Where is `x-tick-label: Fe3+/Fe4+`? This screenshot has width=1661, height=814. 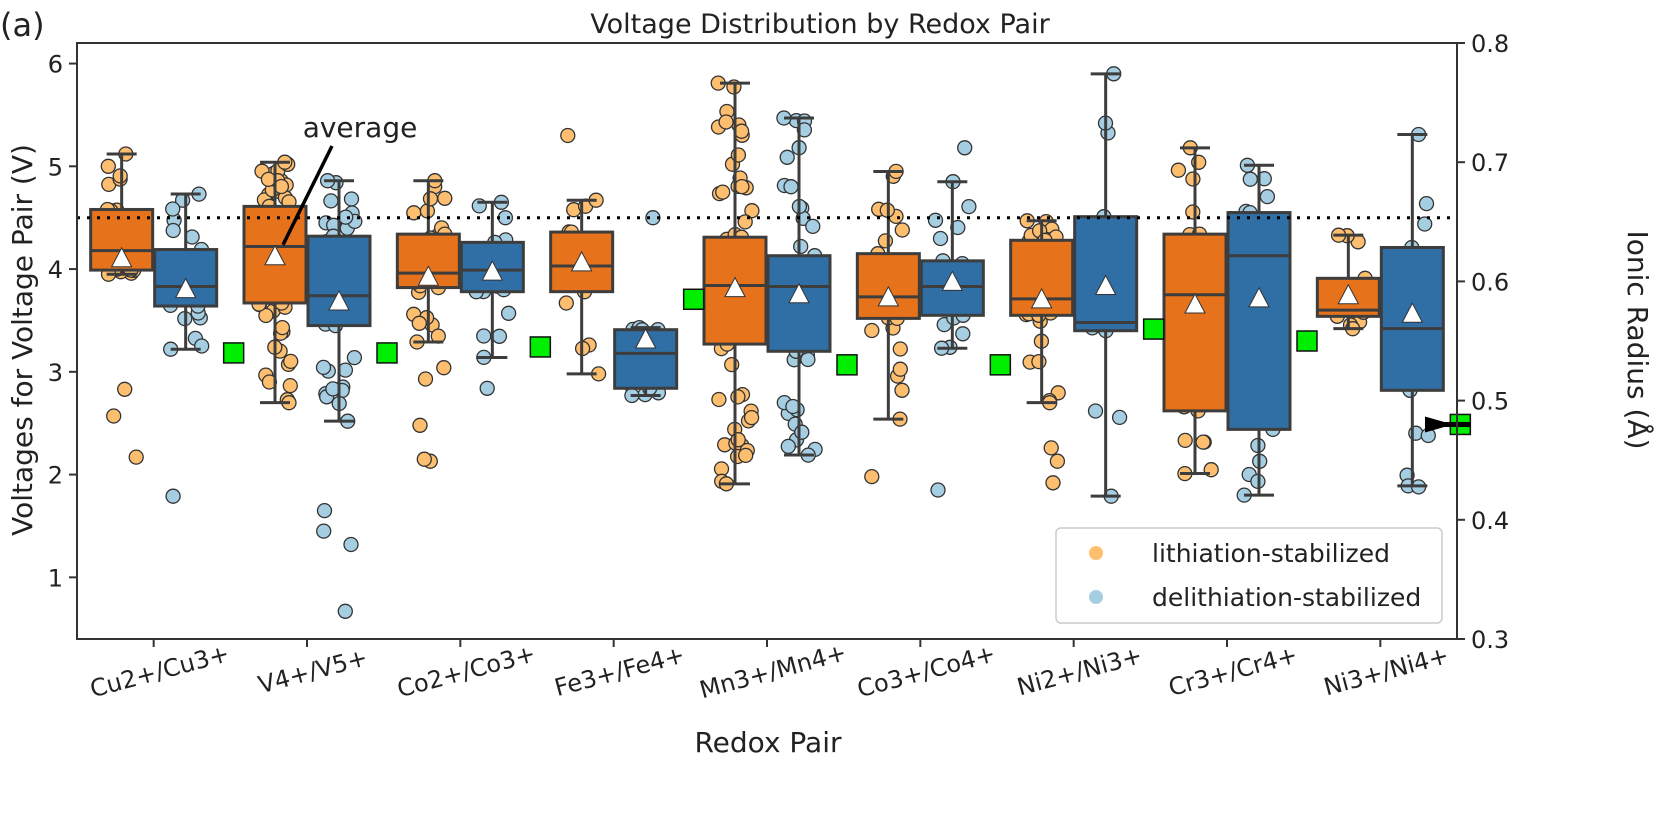 x-tick-label: Fe3+/Fe4+ is located at coordinates (620, 671).